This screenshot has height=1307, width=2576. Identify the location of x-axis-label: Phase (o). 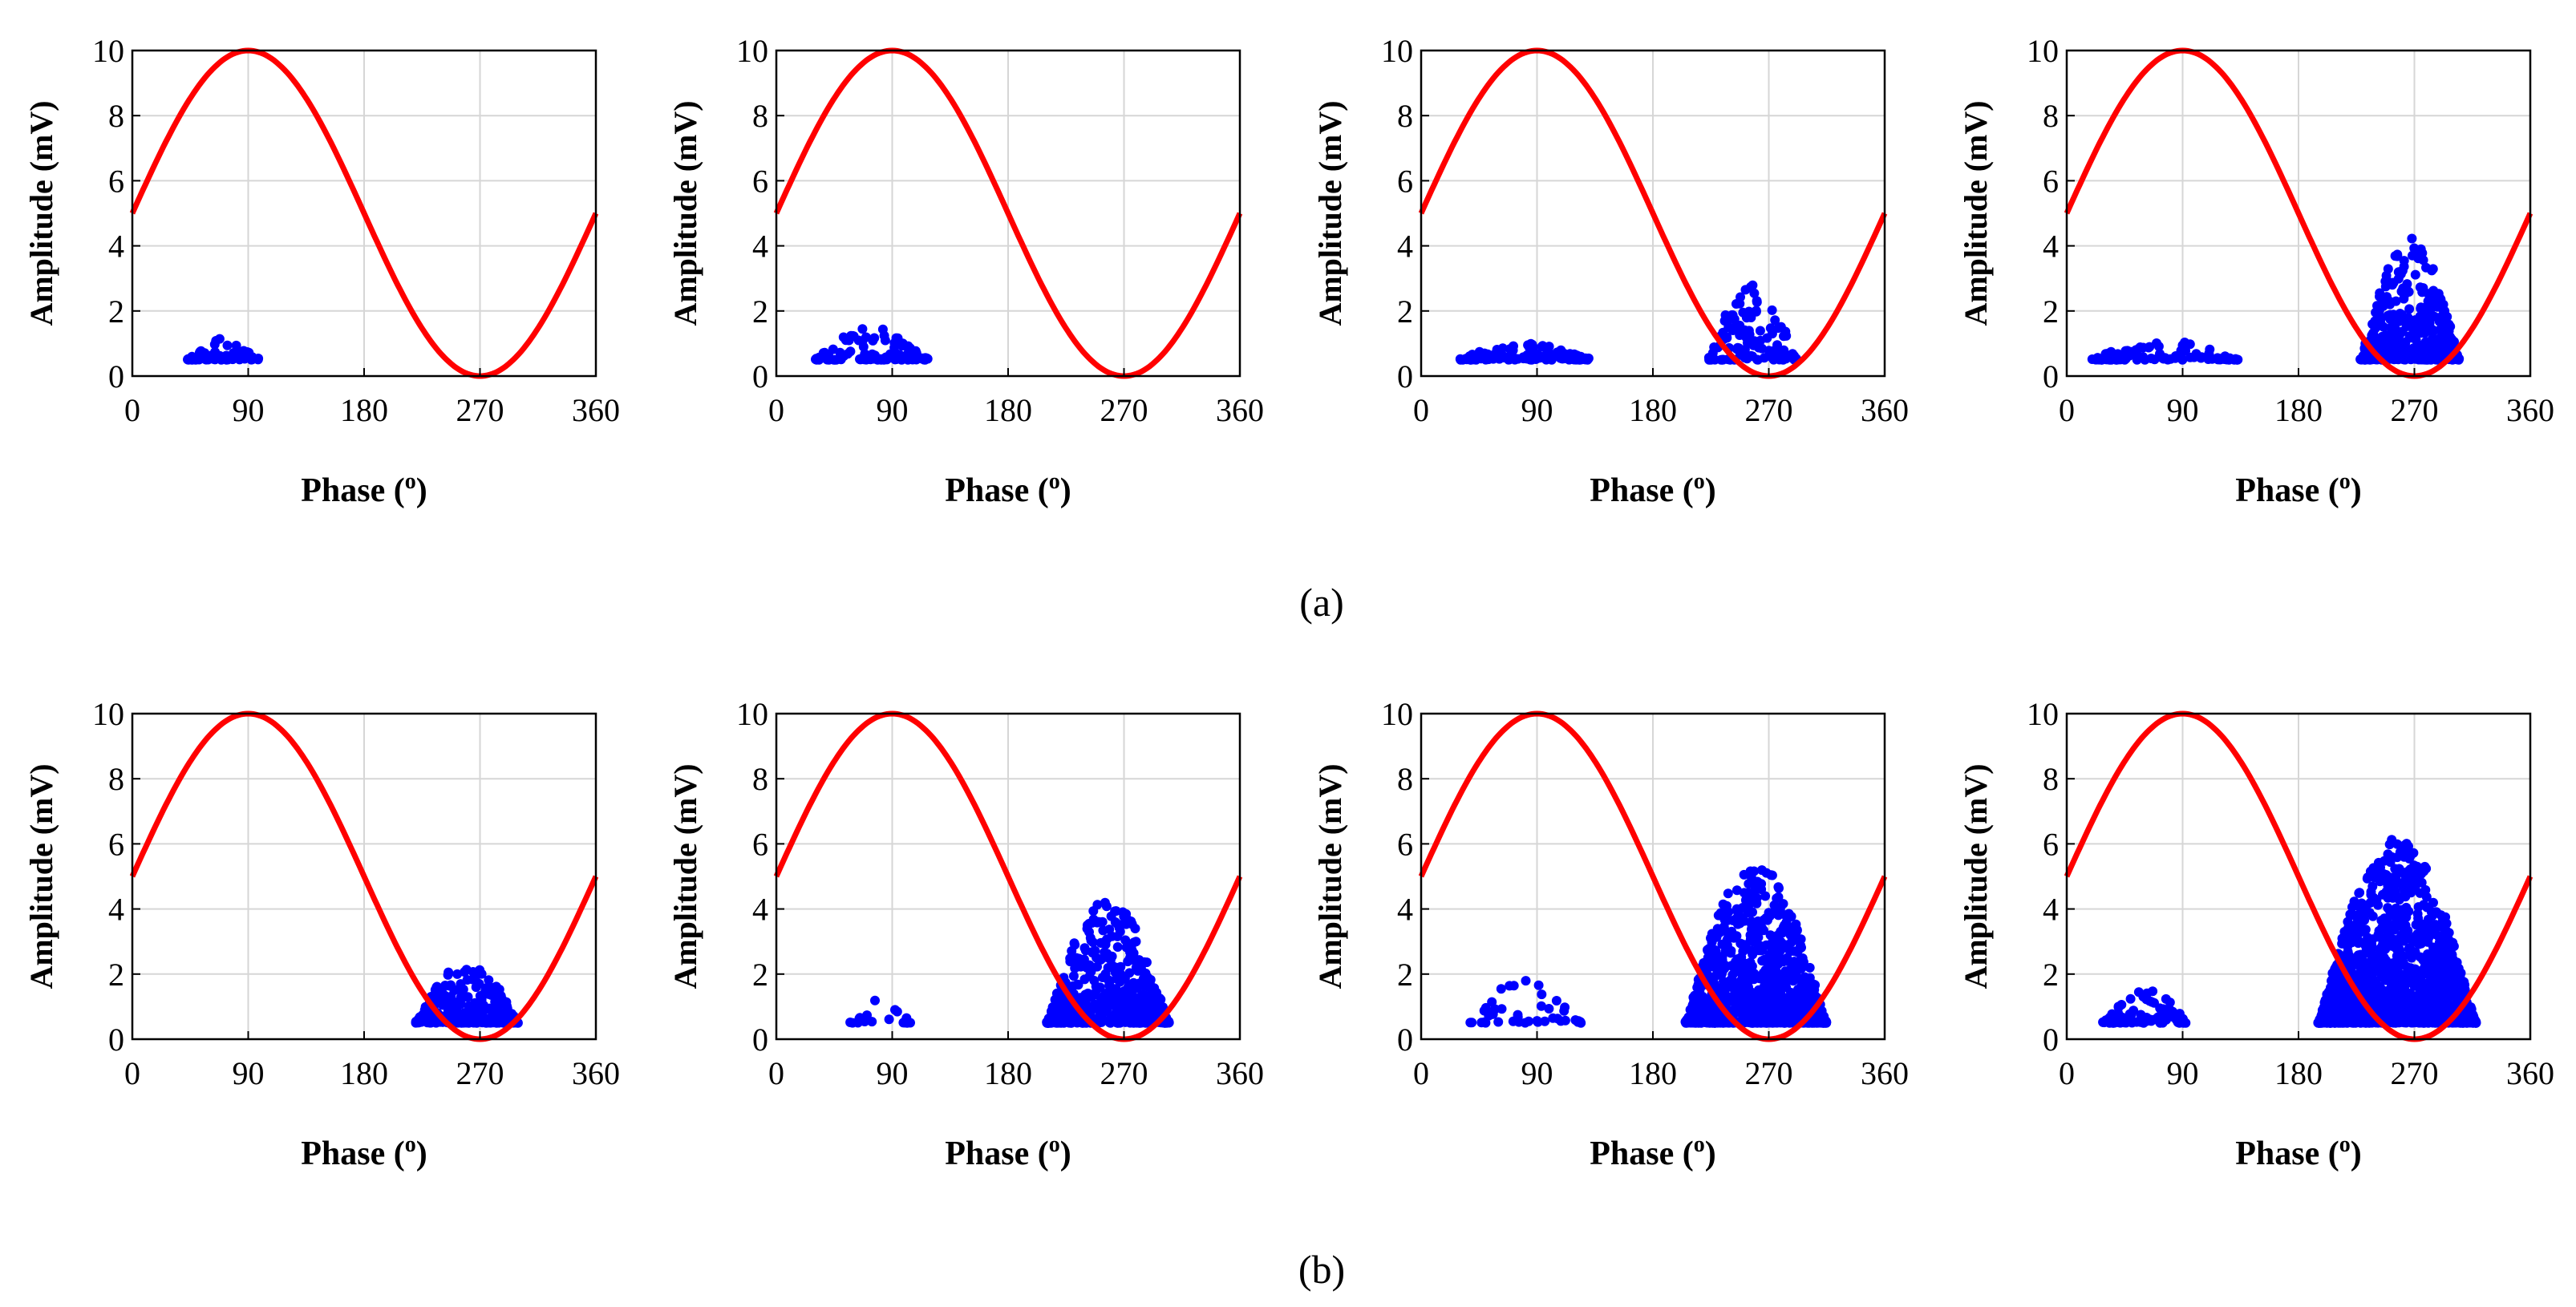
(1653, 1152).